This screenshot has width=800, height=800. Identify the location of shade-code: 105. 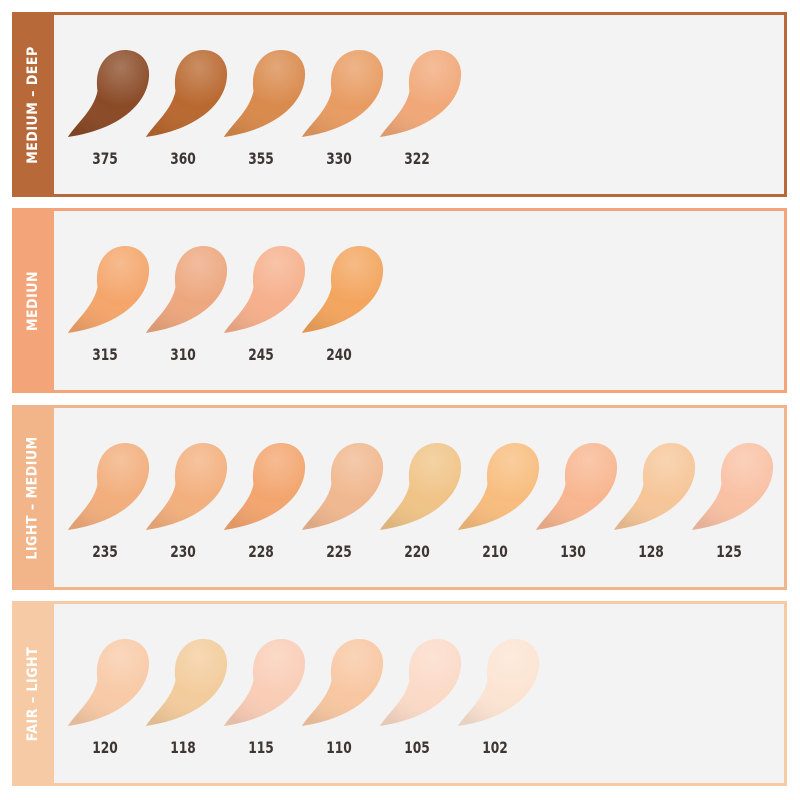
(417, 747).